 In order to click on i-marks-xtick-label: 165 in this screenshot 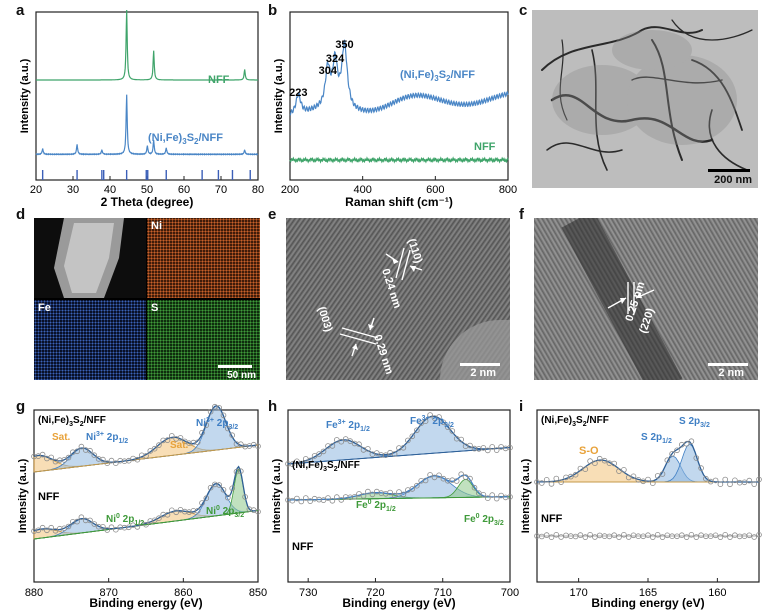, I will do `click(648, 593)`.